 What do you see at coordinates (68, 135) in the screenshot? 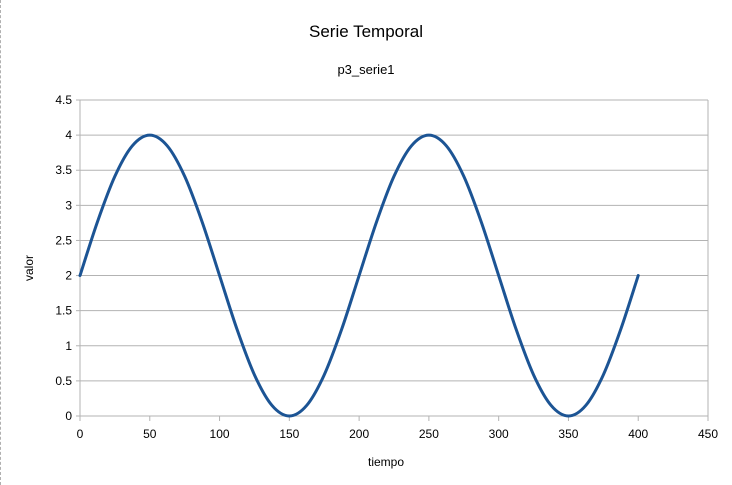
I see `y-tick-label: 4` at bounding box center [68, 135].